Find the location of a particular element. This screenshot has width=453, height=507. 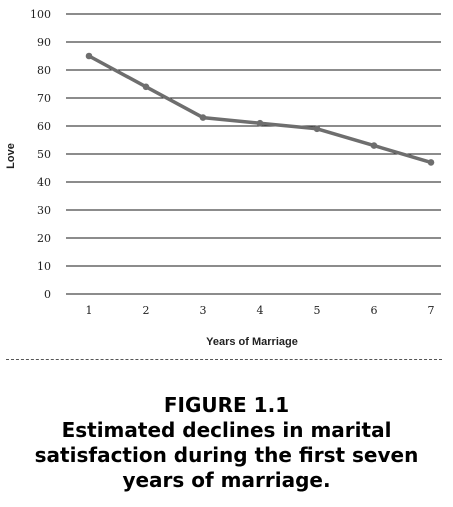

x-tick-label: 4 is located at coordinates (260, 310).